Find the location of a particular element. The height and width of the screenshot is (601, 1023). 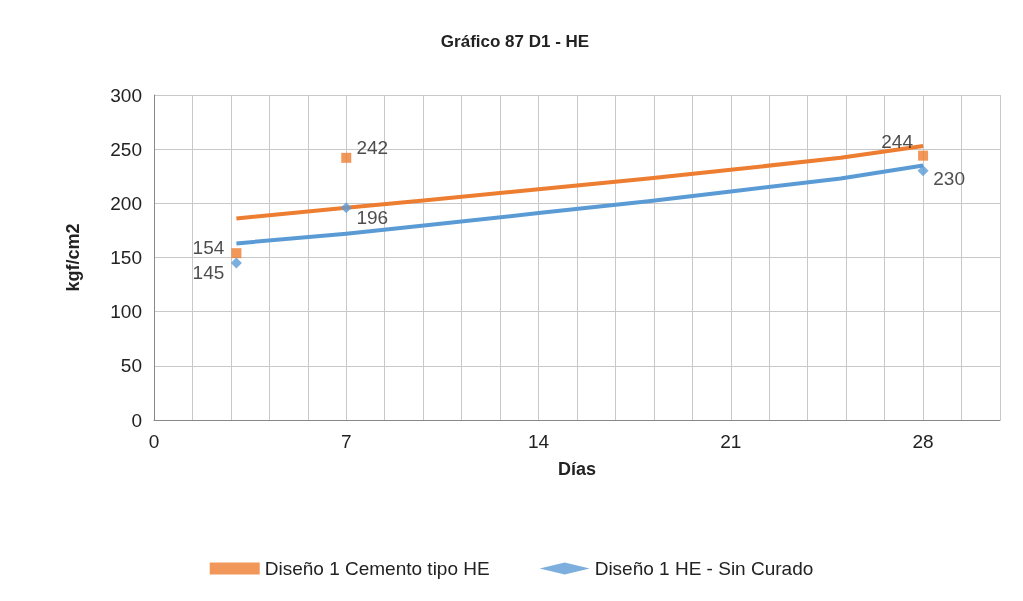

y-tick-label: 200 is located at coordinates (126, 203).